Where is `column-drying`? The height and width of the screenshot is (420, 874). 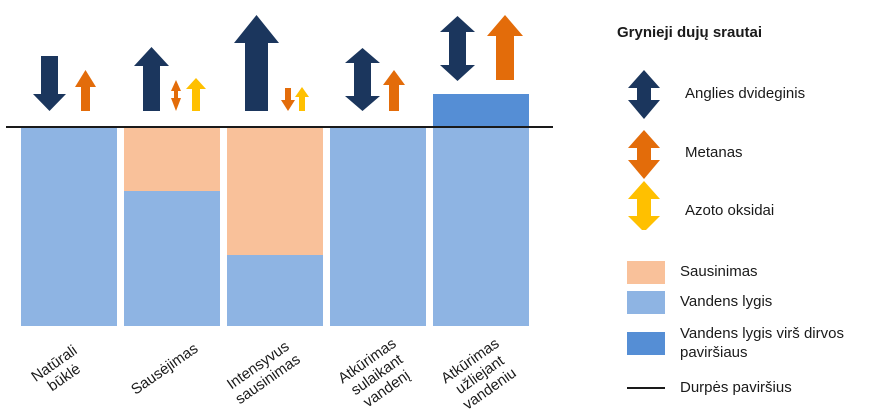
column-drying is located at coordinates (172, 226).